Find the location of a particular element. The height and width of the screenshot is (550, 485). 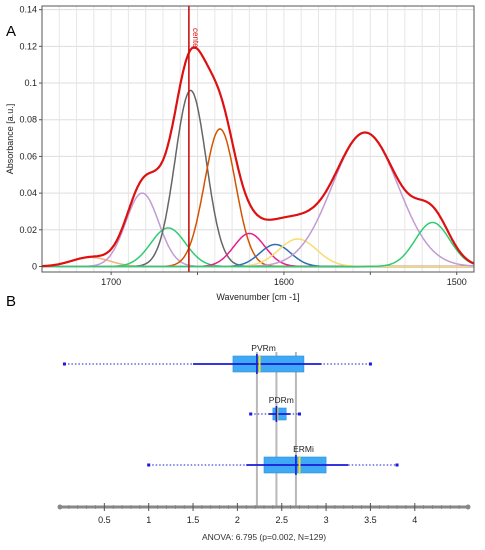

y-tick-label: 0.06 is located at coordinates (28, 156).